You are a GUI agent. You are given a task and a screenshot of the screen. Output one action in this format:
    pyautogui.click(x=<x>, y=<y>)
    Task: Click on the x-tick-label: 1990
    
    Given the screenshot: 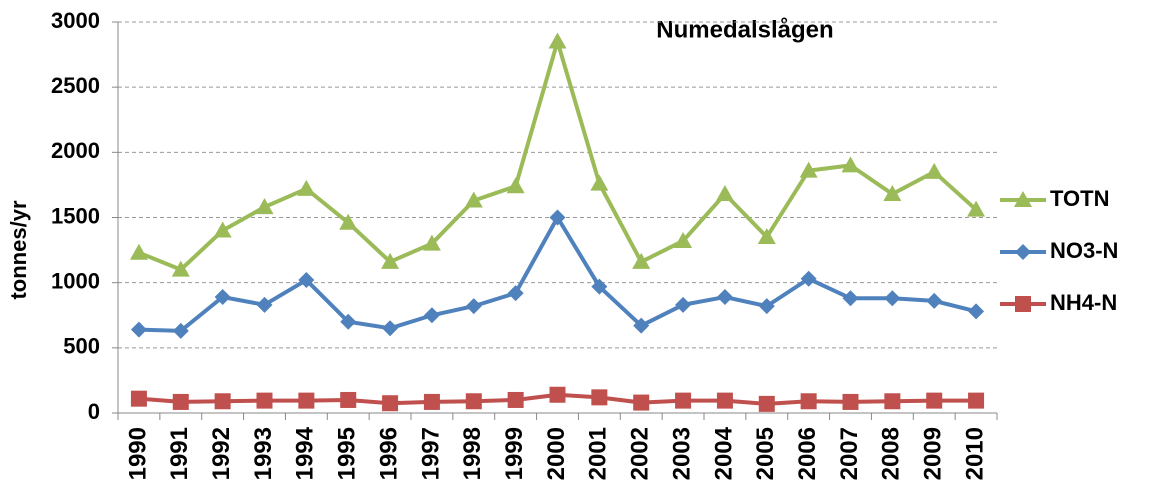 What is the action you would take?
    pyautogui.click(x=137, y=453)
    